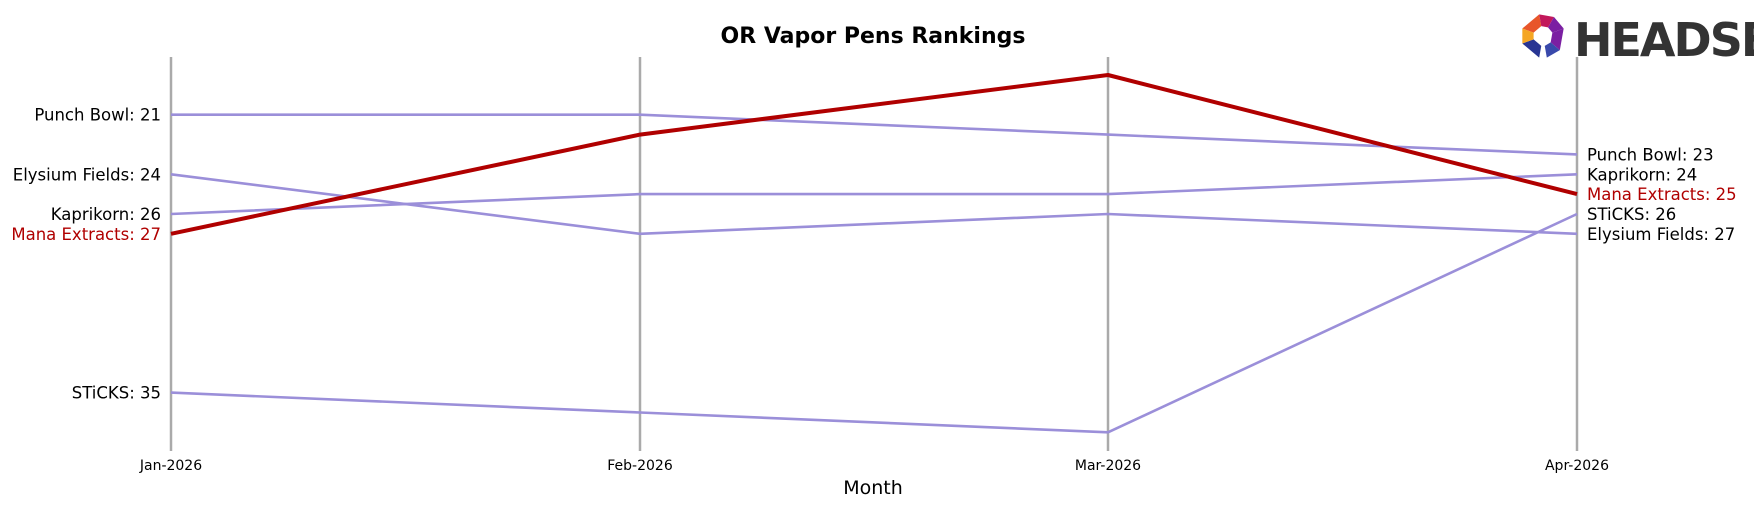 The height and width of the screenshot is (507, 1754). Describe the element at coordinates (874, 194) in the screenshot. I see `series-line-kaprikorn` at that location.